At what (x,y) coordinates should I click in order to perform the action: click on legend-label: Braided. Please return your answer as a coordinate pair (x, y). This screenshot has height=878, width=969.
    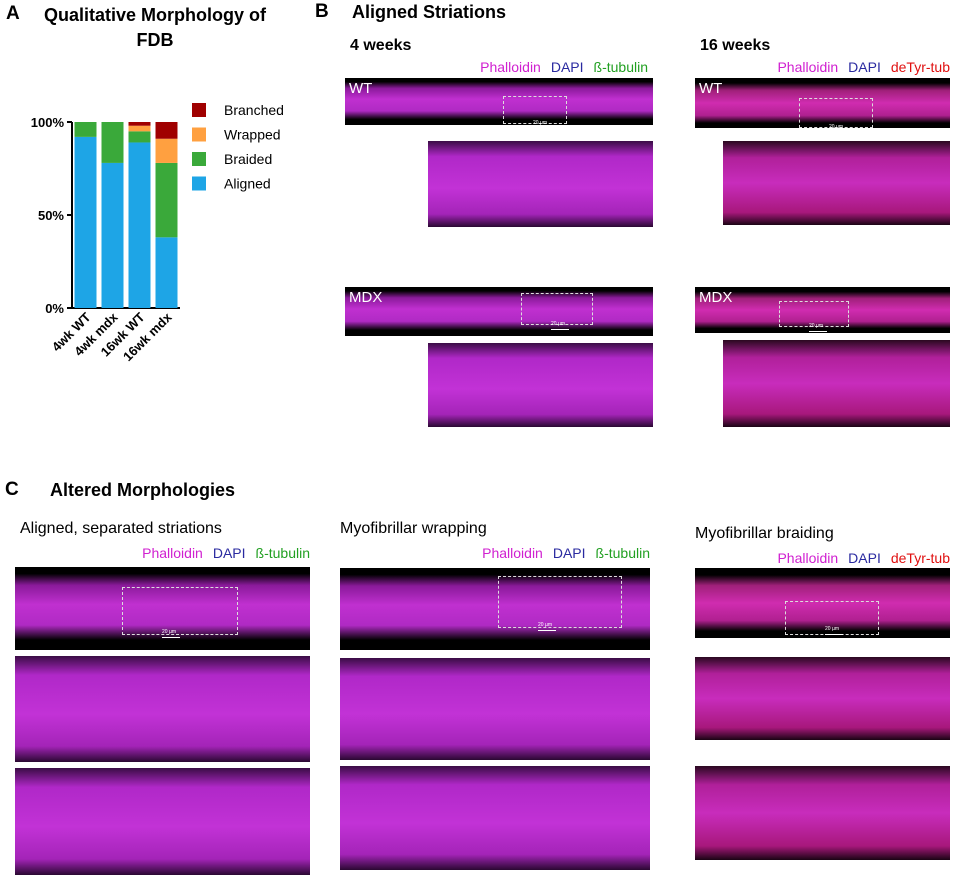
    Looking at the image, I should click on (248, 159).